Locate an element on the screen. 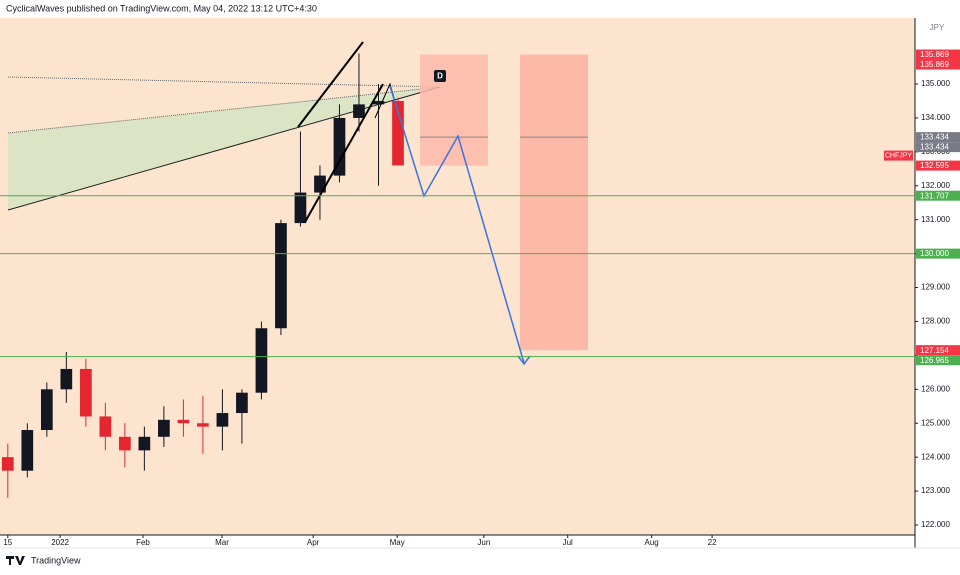 The width and height of the screenshot is (960, 575). boxes is located at coordinates (504, 202).